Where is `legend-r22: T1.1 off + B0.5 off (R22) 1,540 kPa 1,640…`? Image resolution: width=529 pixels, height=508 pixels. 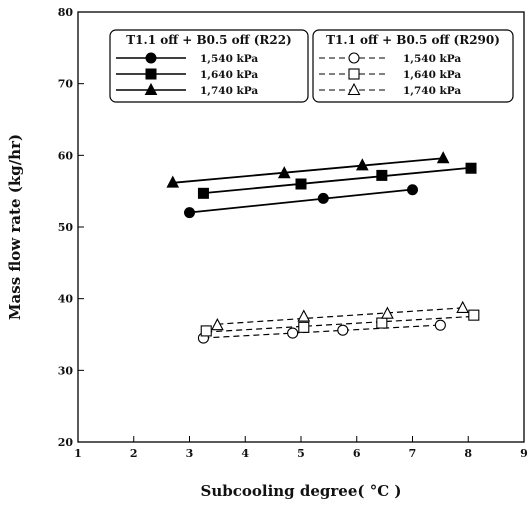
legend-r22: T1.1 off + B0.5 off (R22) 1,540 kPa 1,640… is located at coordinates (209, 66).